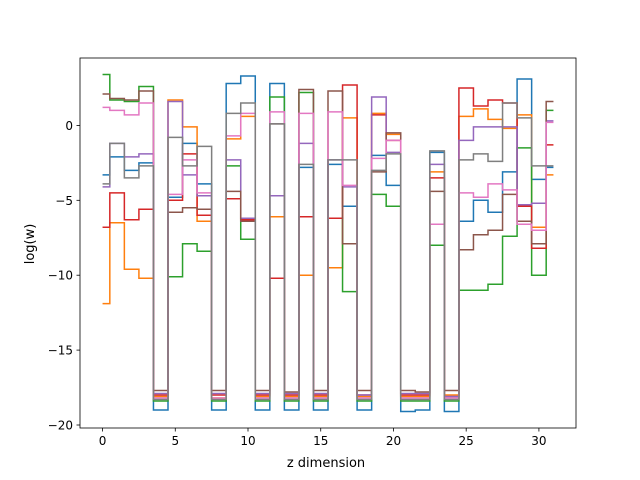 The width and height of the screenshot is (640, 480). I want to click on x-axis-ticks: 0 5 10 15 20 25 30, so click(323, 438).